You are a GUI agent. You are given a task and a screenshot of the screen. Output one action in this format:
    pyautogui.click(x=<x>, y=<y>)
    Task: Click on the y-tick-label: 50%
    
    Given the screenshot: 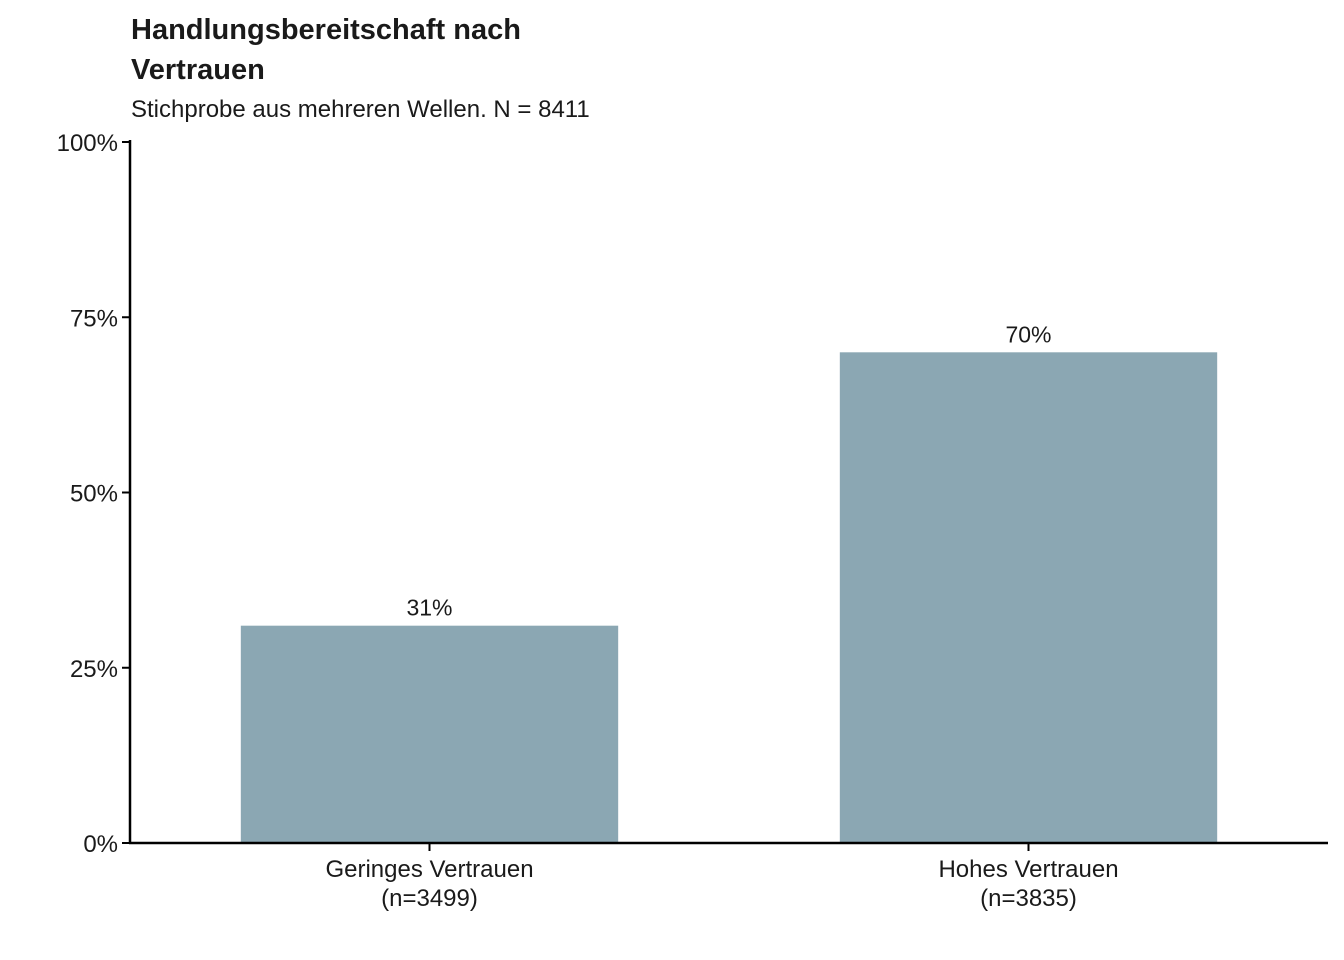 What is the action you would take?
    pyautogui.click(x=94, y=494)
    